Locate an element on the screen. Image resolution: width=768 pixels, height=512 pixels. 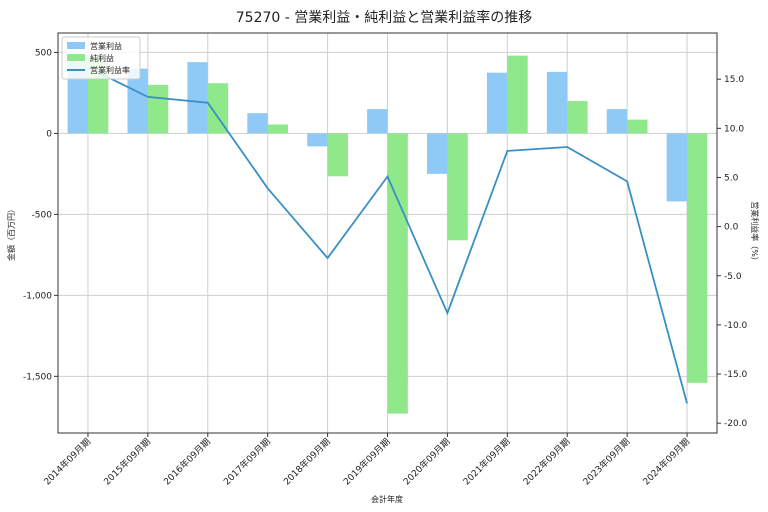
right-tick-label: 0.0 is located at coordinates (731, 228).